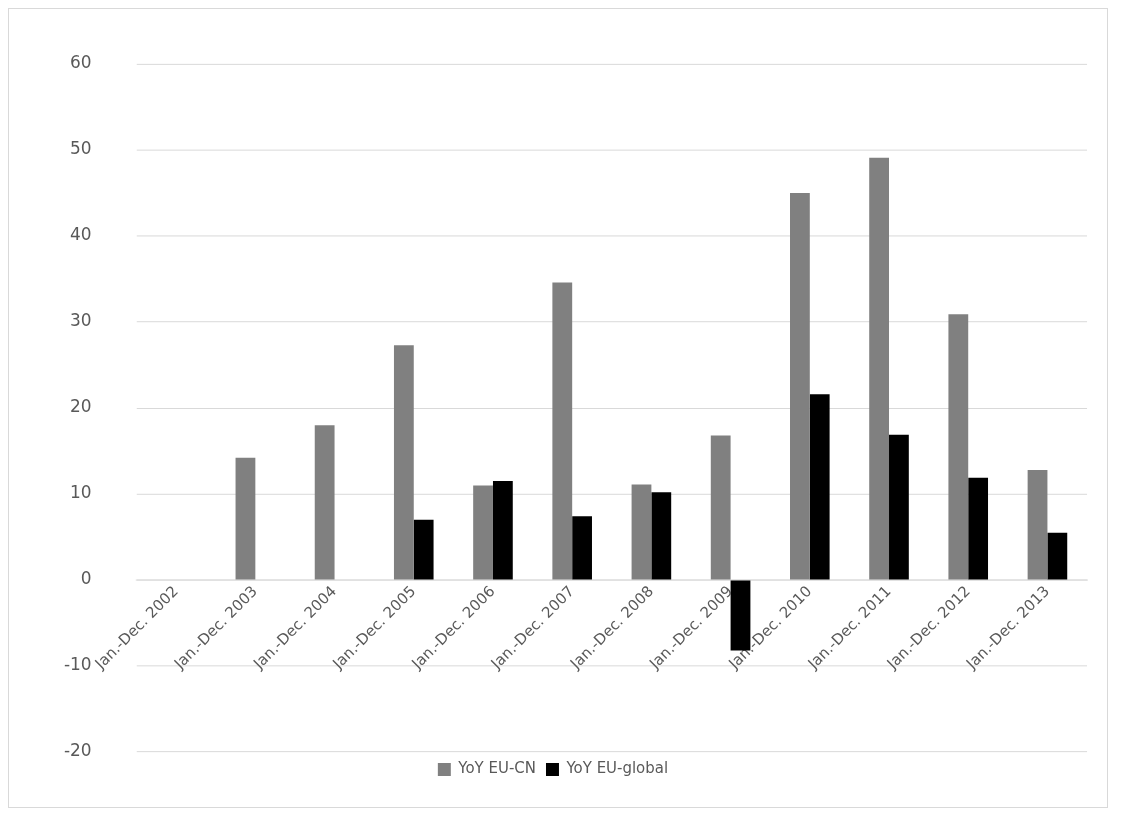 This screenshot has height=823, width=1122. I want to click on y-tick-label: 0, so click(86, 578).